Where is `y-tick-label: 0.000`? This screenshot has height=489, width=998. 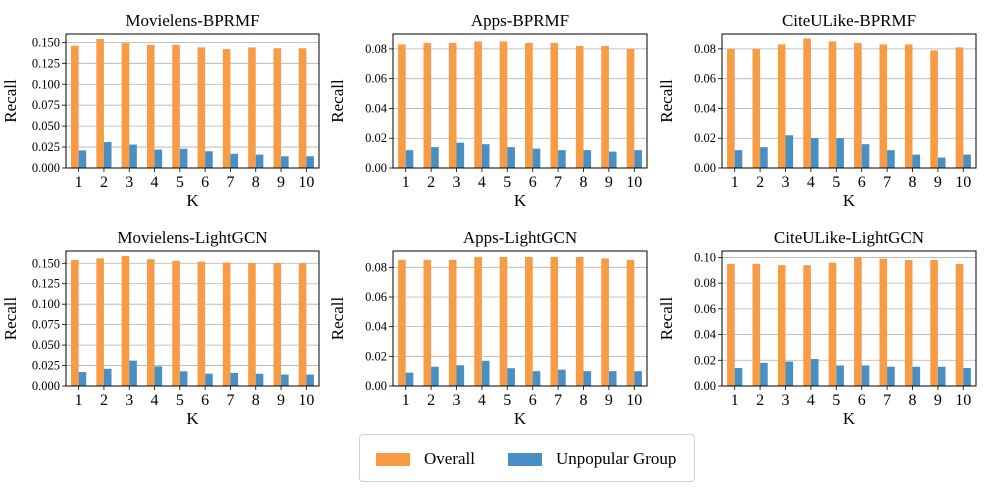 y-tick-label: 0.000 is located at coordinates (46, 168).